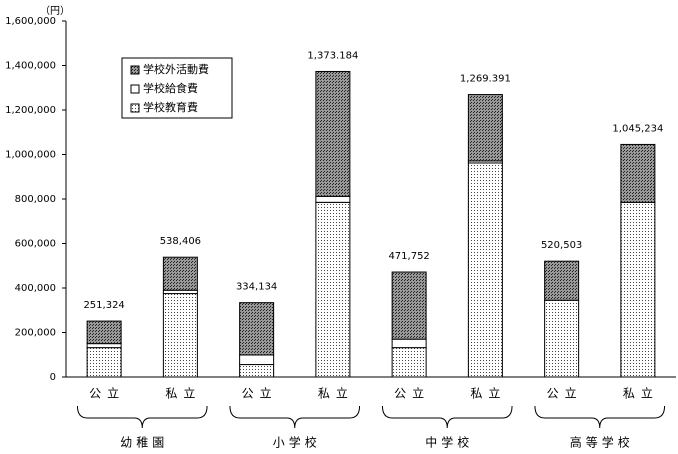 The height and width of the screenshot is (454, 678). I want to click on legend-box, so click(177, 88).